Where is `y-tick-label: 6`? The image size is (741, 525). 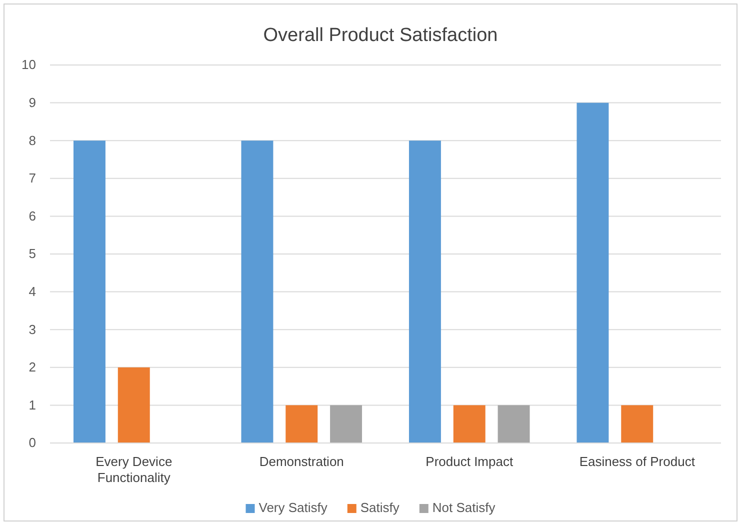 y-tick-label: 6 is located at coordinates (32, 216).